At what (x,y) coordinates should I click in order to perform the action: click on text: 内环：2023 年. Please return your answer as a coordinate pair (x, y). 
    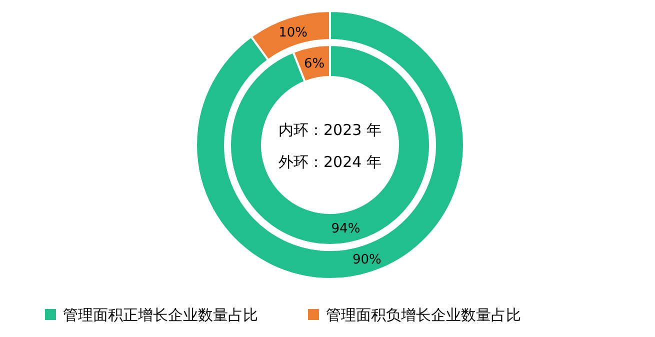
    Looking at the image, I should click on (330, 130).